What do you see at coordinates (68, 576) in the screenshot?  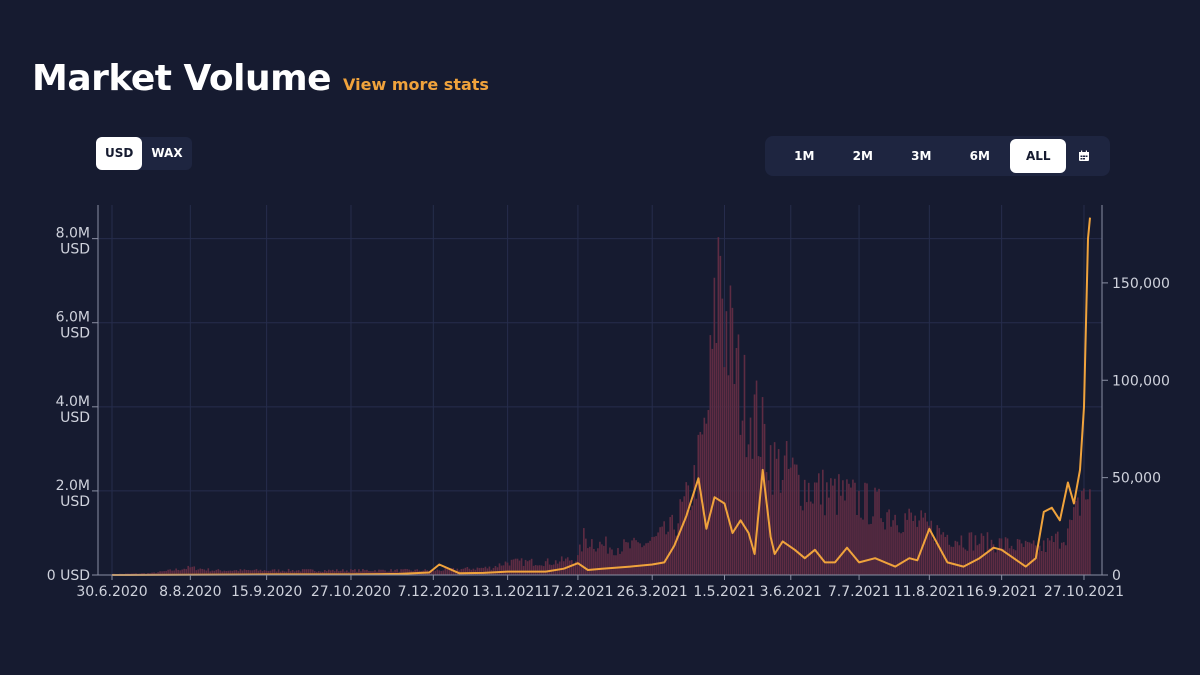 I see `left-tick-label-line: 0 USD` at bounding box center [68, 576].